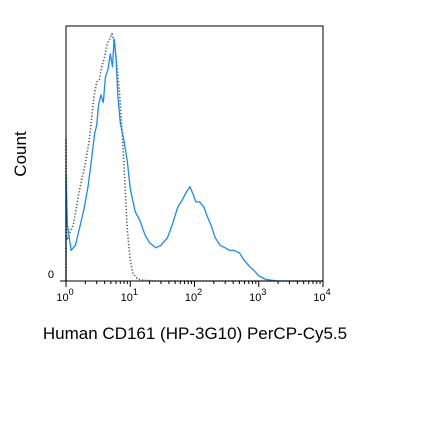 Image resolution: width=435 pixels, height=422 pixels. Describe the element at coordinates (193, 295) in the screenshot. I see `x-tick-label: 10²` at that location.